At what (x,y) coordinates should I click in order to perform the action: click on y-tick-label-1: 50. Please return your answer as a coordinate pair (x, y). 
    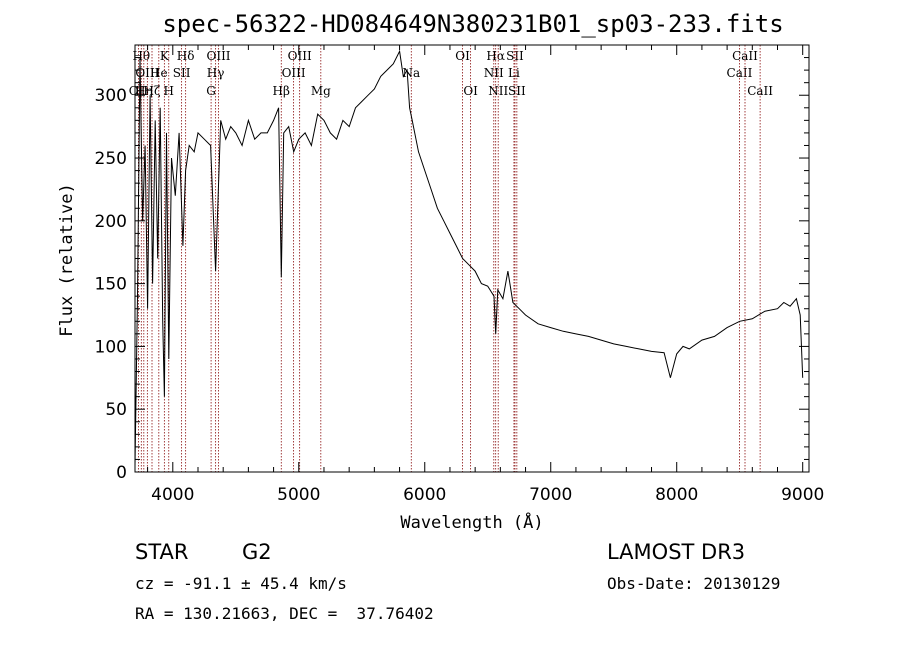
    Looking at the image, I should click on (116, 410).